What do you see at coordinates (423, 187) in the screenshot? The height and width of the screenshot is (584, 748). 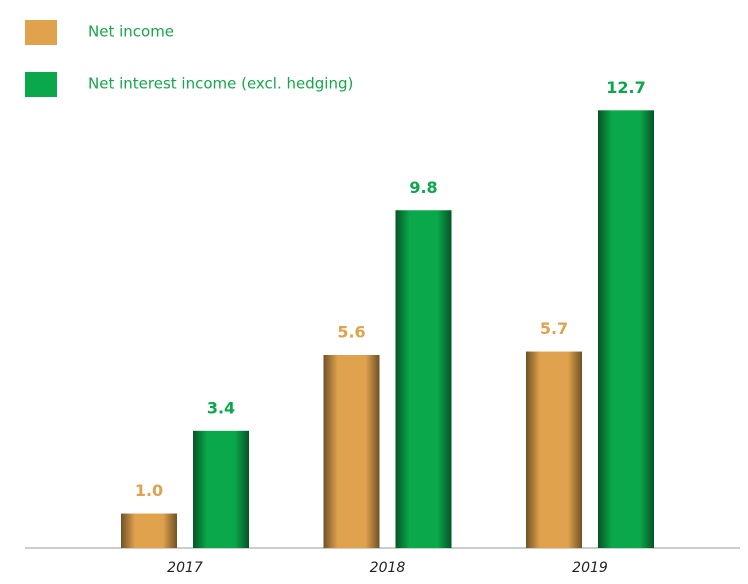 I see `value-label: 9.8` at bounding box center [423, 187].